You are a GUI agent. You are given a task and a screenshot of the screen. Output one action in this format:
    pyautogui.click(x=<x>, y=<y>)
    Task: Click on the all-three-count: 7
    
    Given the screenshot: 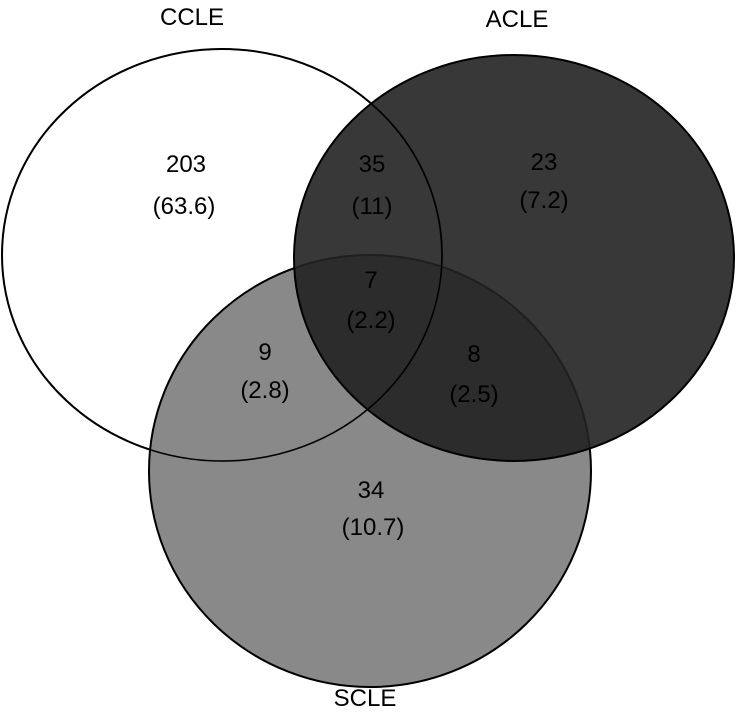 What is the action you would take?
    pyautogui.click(x=370, y=280)
    